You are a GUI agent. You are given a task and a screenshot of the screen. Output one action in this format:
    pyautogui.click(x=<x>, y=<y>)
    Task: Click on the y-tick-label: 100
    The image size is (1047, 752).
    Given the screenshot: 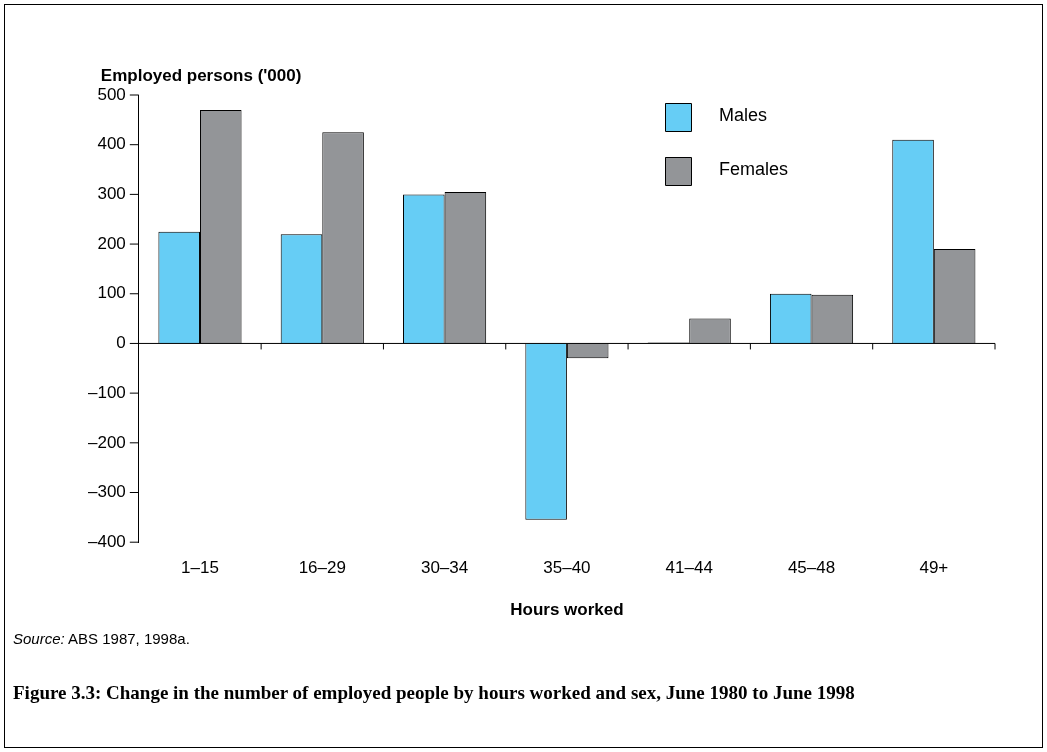 What is the action you would take?
    pyautogui.click(x=111, y=293)
    